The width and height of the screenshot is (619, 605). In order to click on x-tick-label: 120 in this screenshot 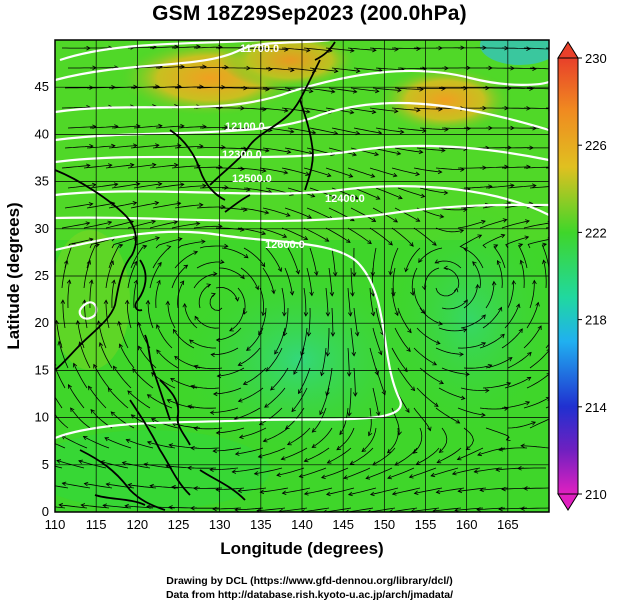, I will do `click(137, 524)`.